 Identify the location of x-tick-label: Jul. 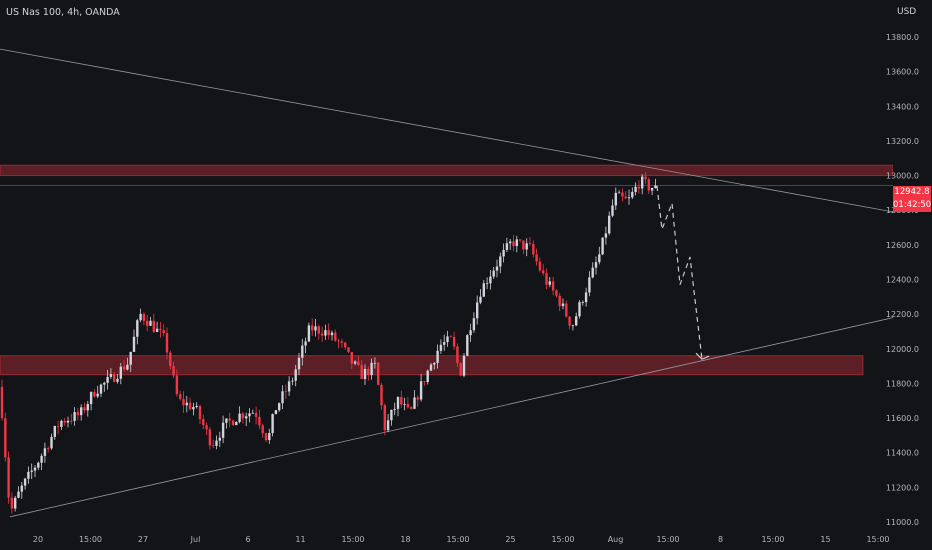
(195, 539).